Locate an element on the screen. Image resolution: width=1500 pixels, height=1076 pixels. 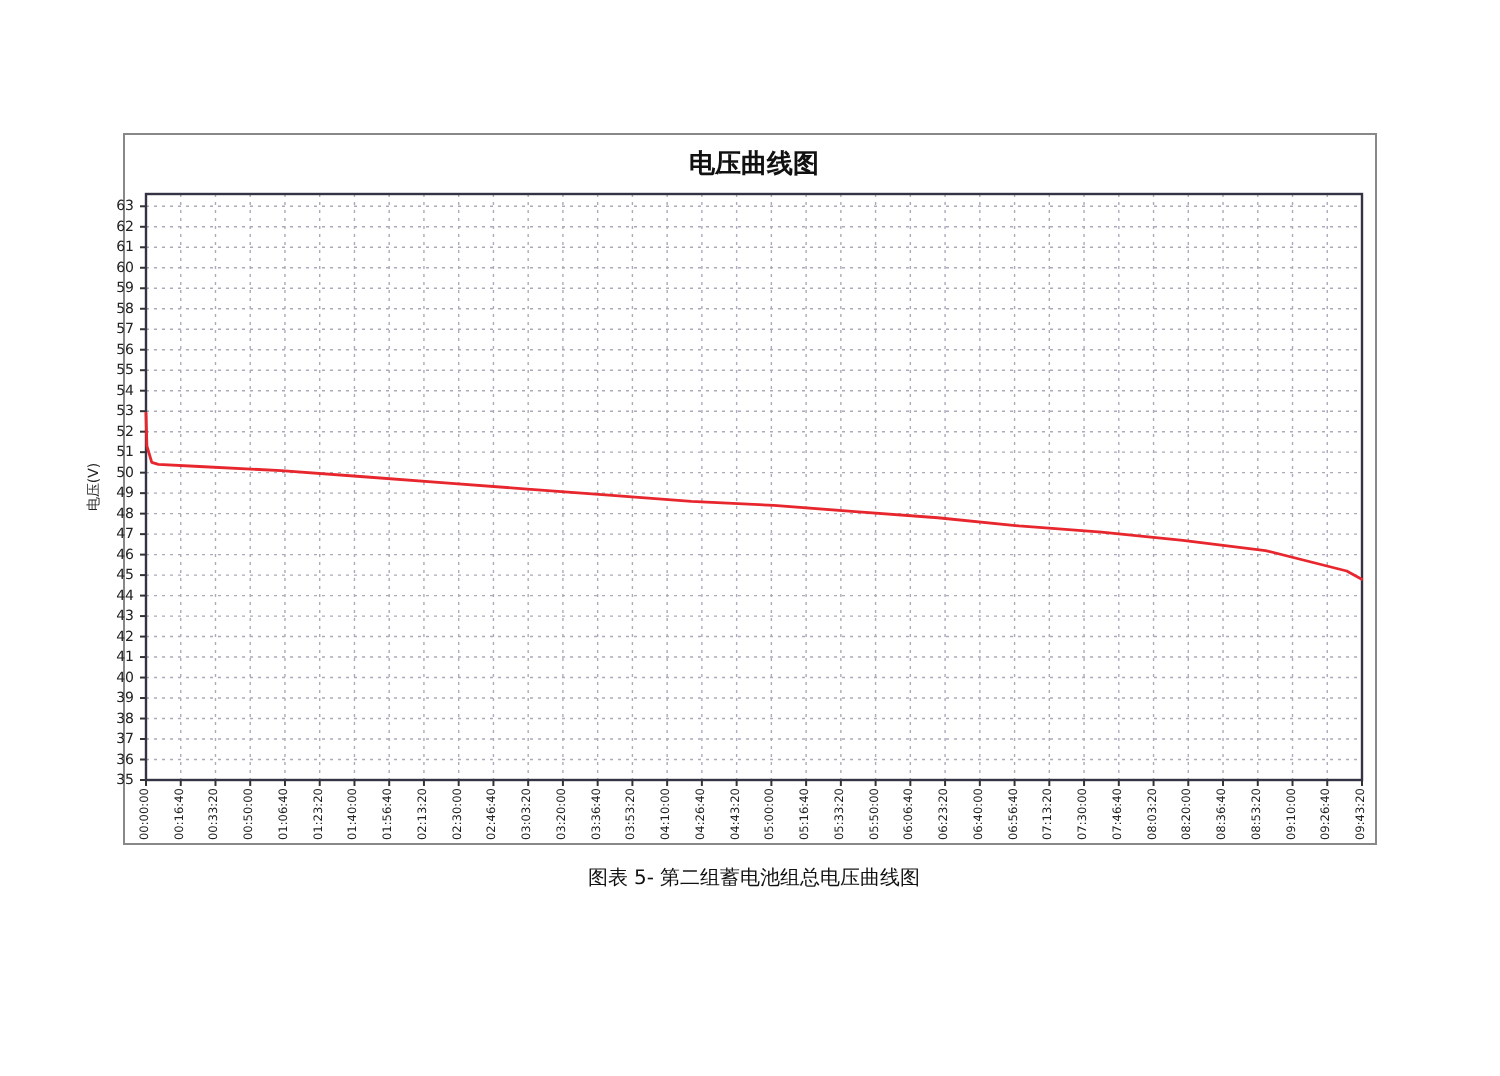
text: 图表 5- 第二组蓄电池组总电压曲线图 is located at coordinates (754, 878).